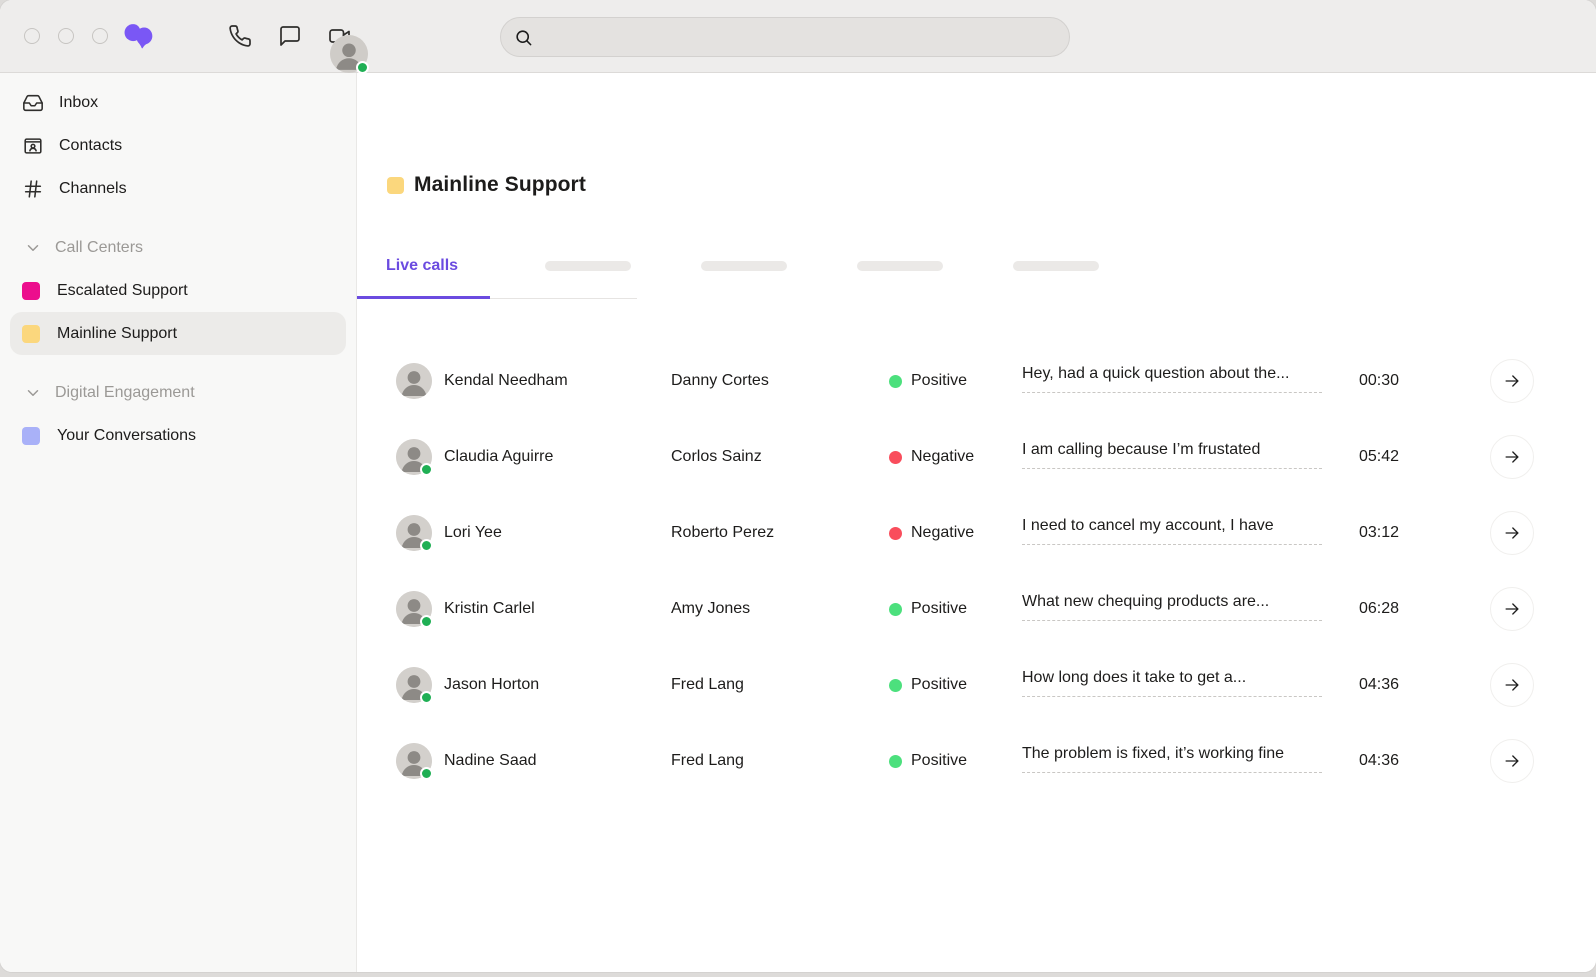 The width and height of the screenshot is (1596, 977). What do you see at coordinates (99, 247) in the screenshot?
I see `section-label: Call Centers` at bounding box center [99, 247].